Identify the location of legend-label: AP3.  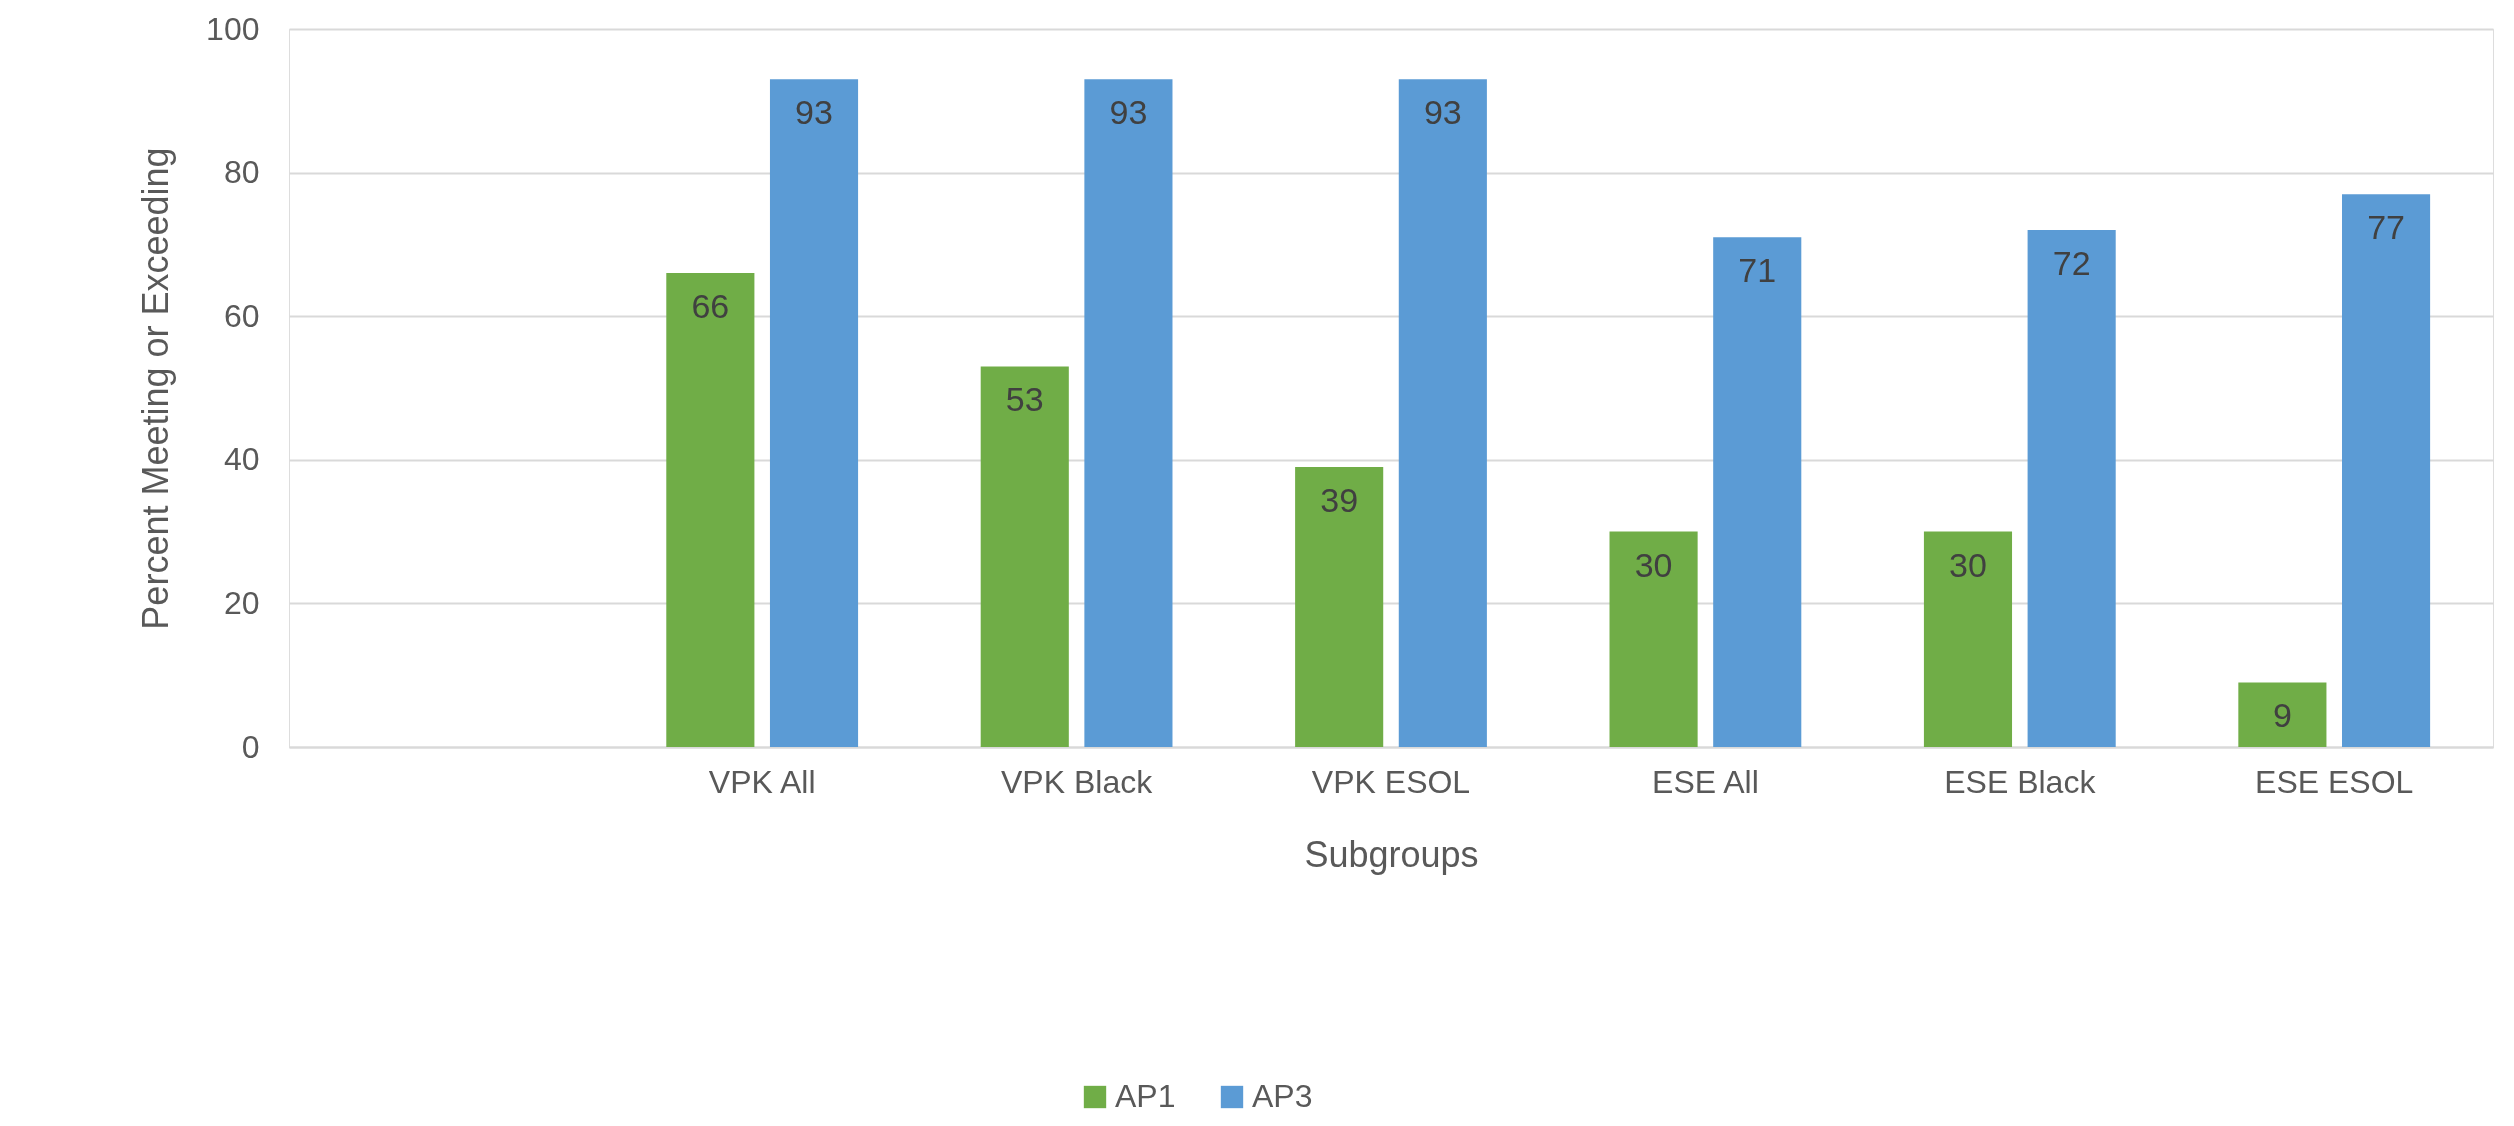
(1282, 1096).